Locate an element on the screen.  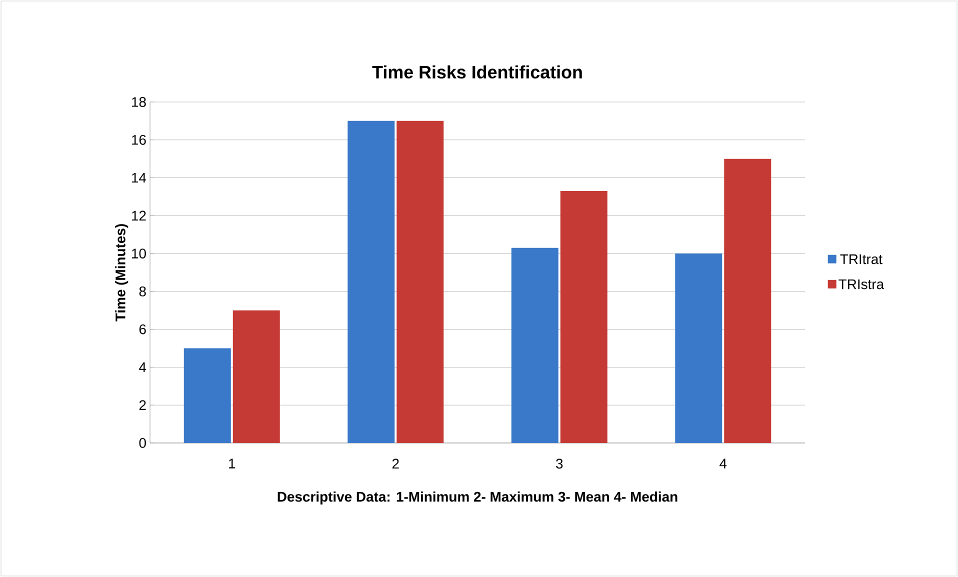
y-tick-label: 4 is located at coordinates (142, 367).